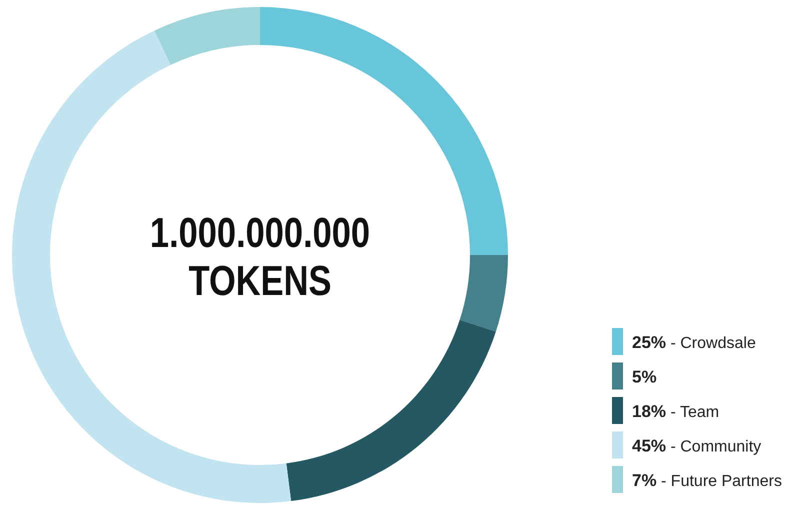  I want to click on legend-label: 18% - Team, so click(676, 411).